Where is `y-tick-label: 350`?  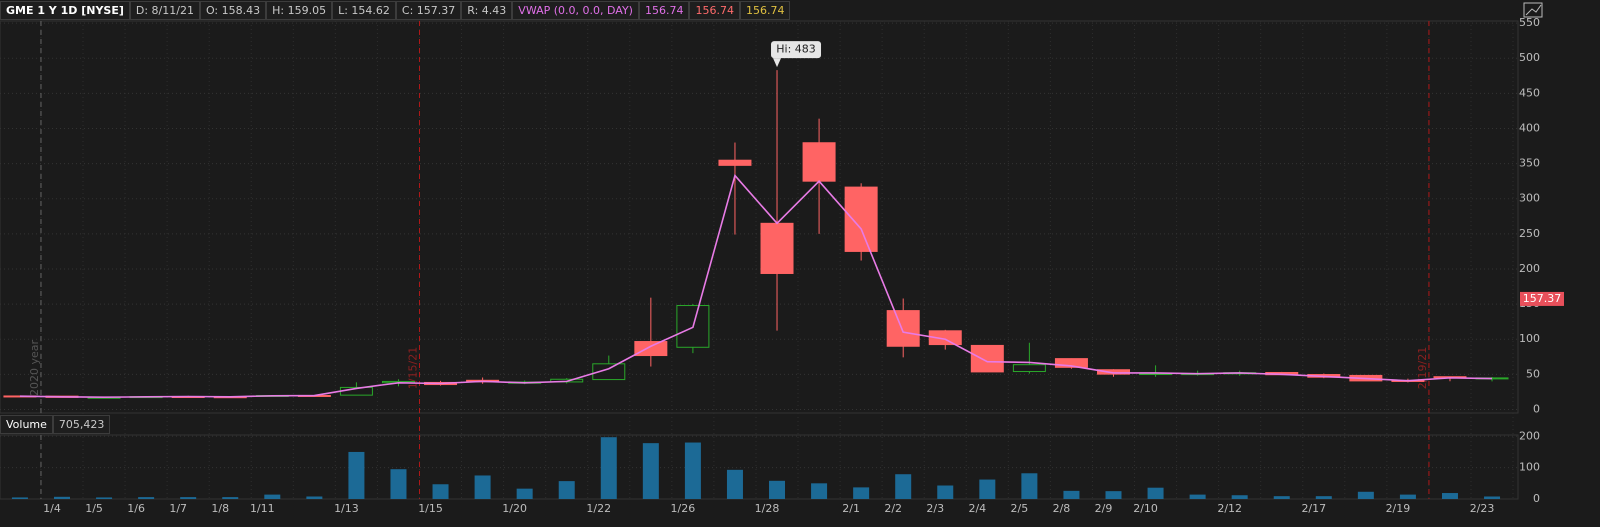 y-tick-label: 350 is located at coordinates (1529, 163).